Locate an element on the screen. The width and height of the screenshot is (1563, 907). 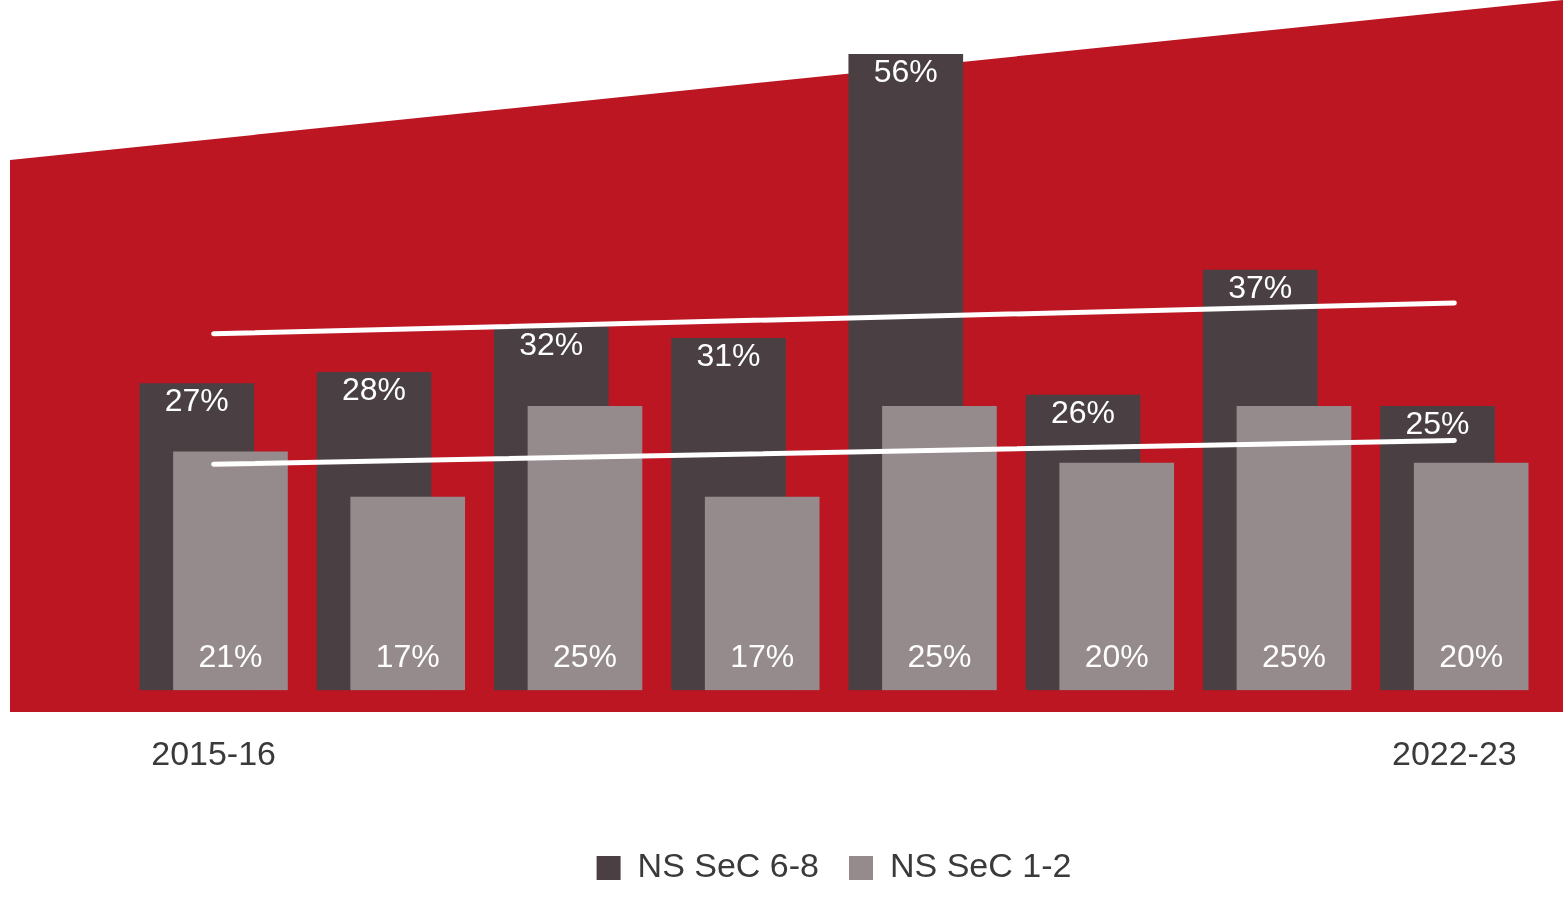
legend-label: NS SeC 6-8 is located at coordinates (728, 865).